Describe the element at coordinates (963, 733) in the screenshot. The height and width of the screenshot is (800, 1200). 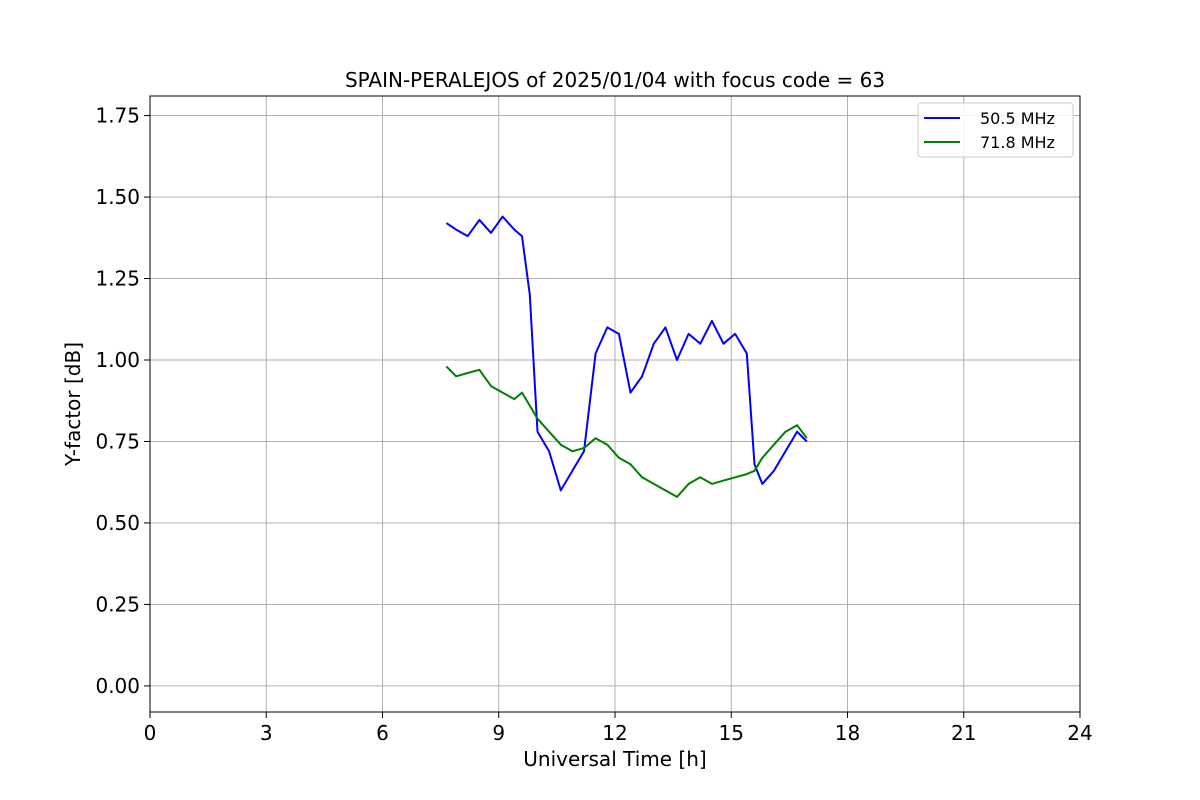
I see `x-tick-label: 21` at that location.